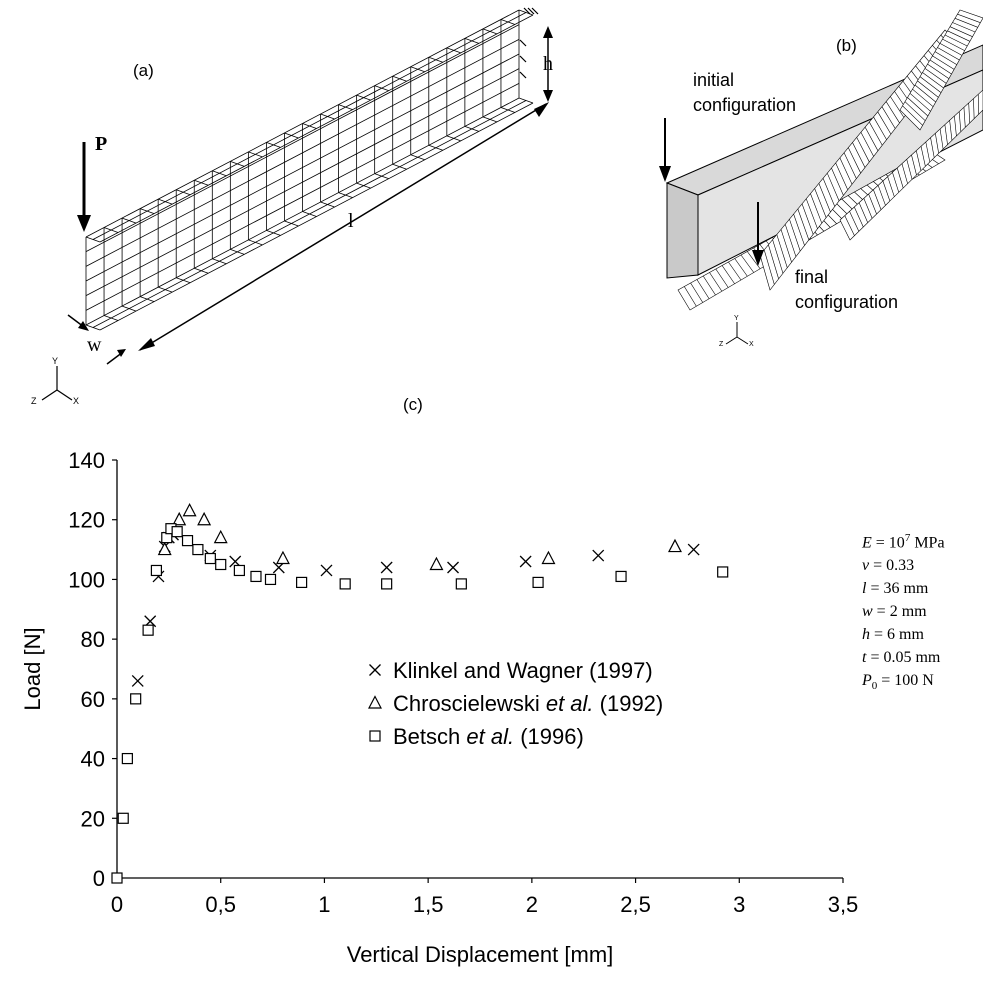  I want to click on parameter-row: l = 36 mm, so click(895, 589).